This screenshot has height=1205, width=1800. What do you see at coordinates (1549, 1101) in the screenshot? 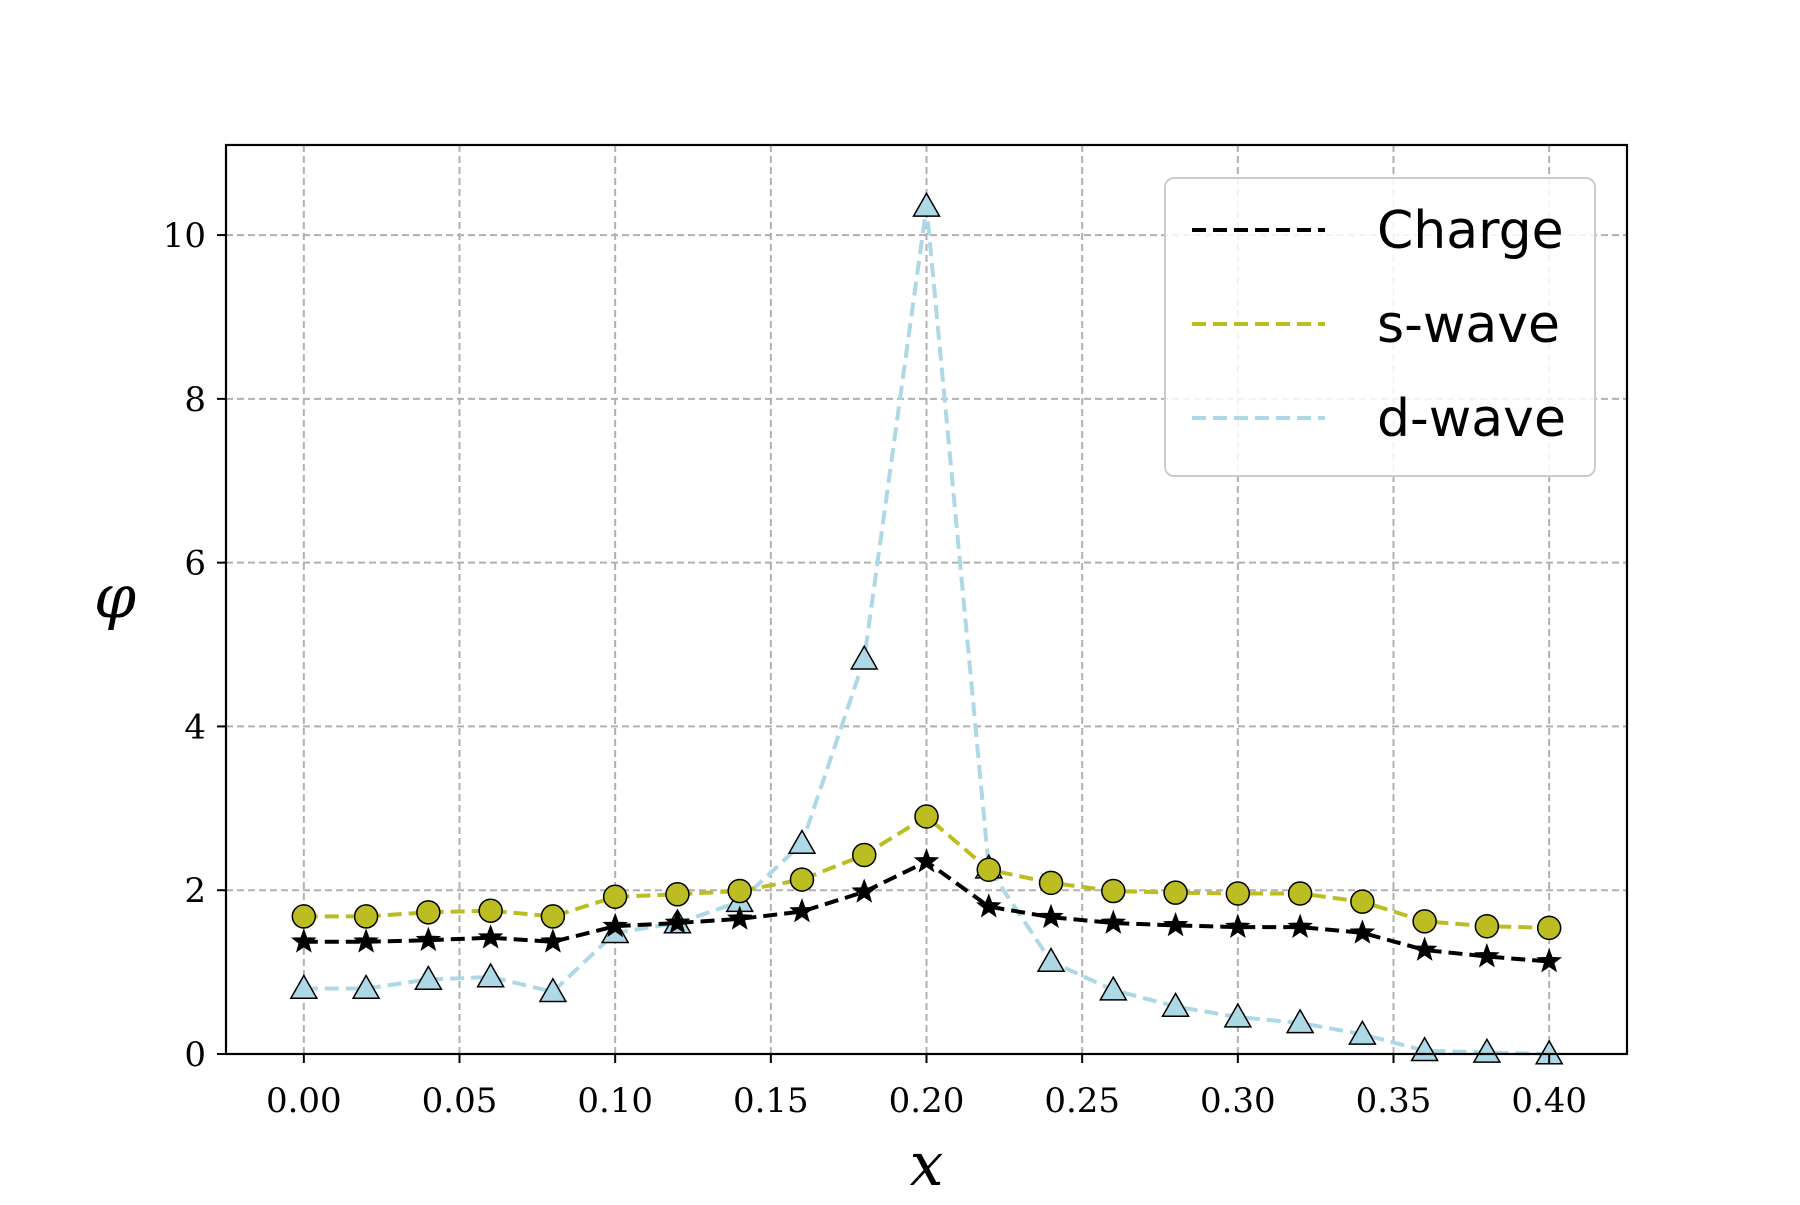
I see `x-tick-label: 0.40` at bounding box center [1549, 1101].